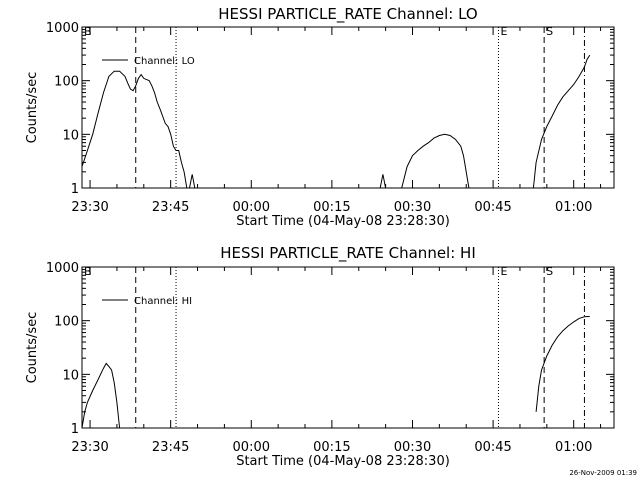 Image resolution: width=640 pixels, height=480 pixels. I want to click on chart1-title: HESSI PARTICLE_RATE Channel: LO, so click(347, 14).